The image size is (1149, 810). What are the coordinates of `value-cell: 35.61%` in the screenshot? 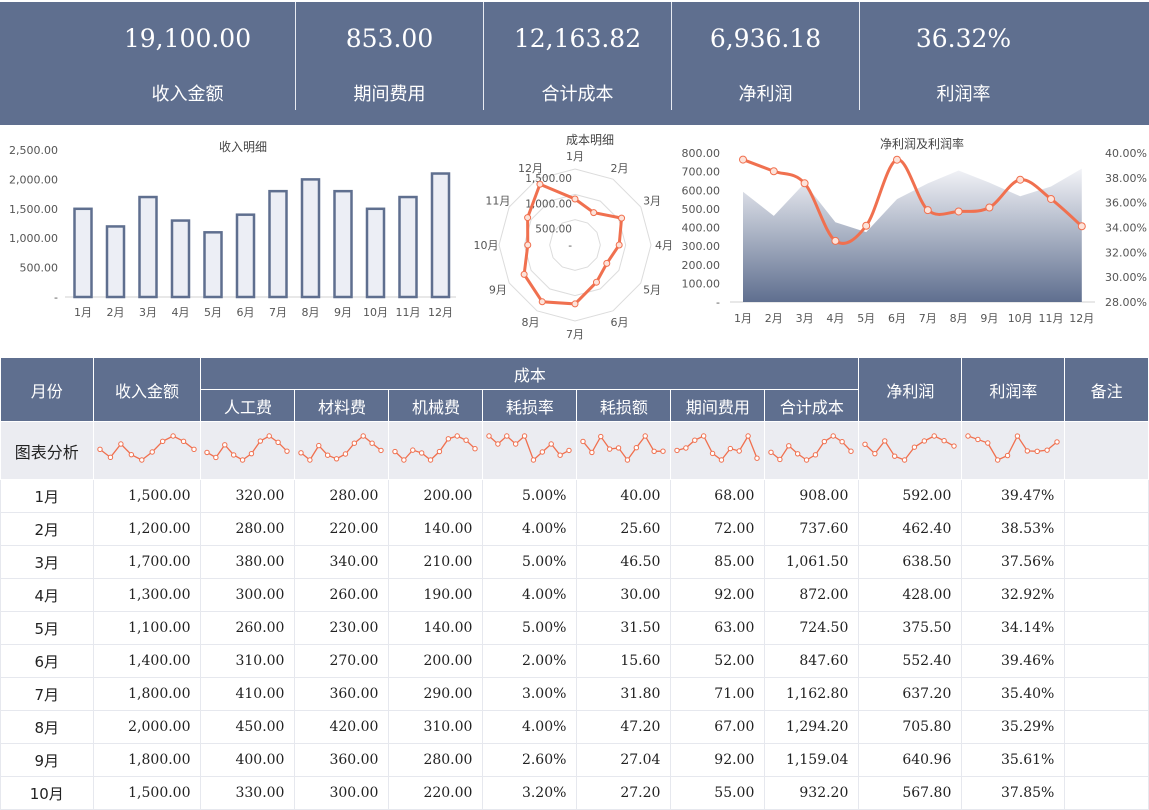 It's located at (1013, 760).